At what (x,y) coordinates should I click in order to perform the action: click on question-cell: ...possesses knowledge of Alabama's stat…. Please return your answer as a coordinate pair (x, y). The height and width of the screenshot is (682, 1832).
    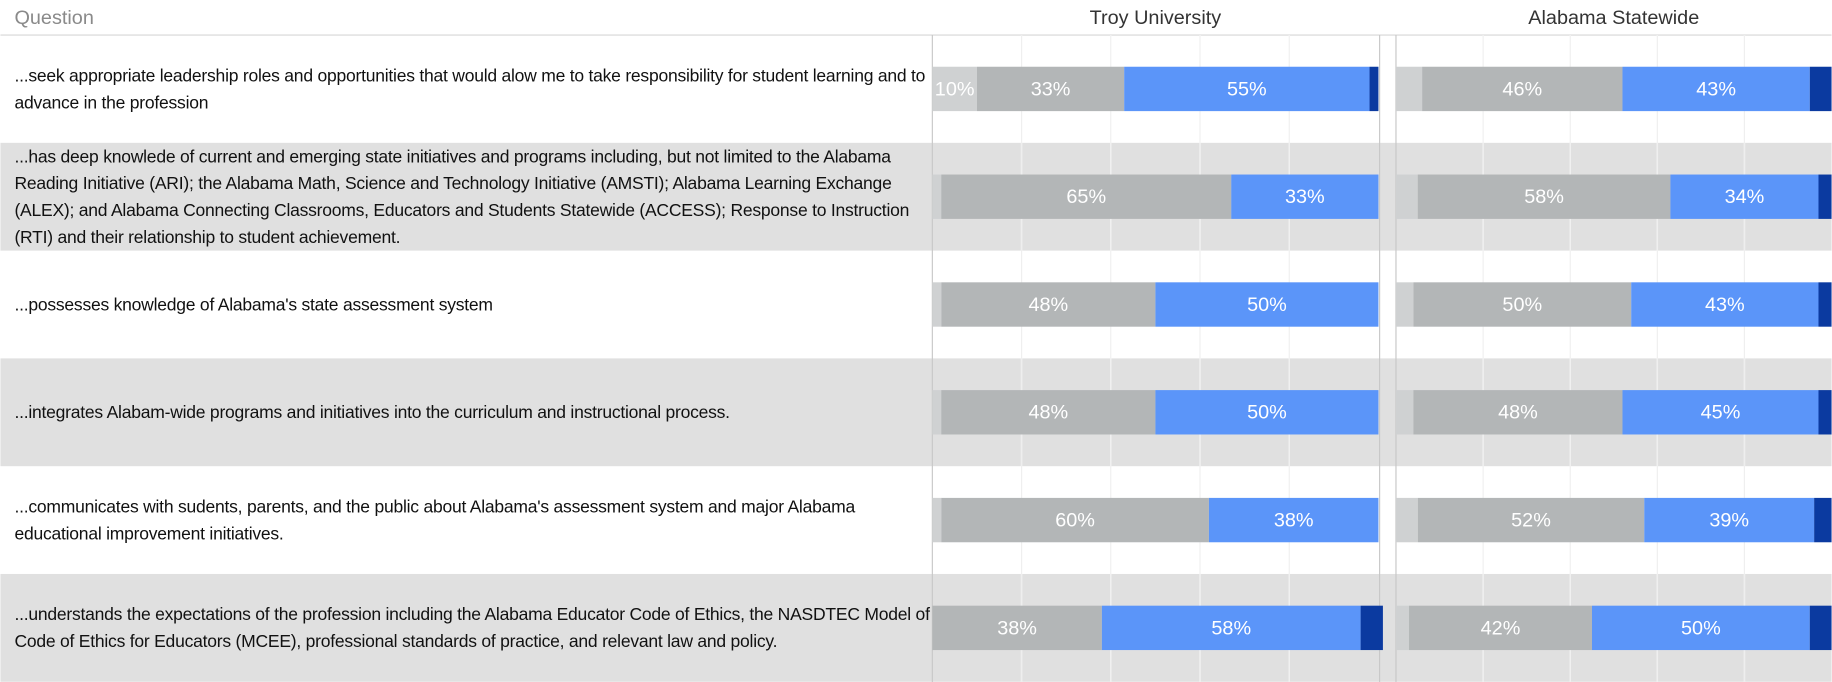
    Looking at the image, I should click on (253, 304).